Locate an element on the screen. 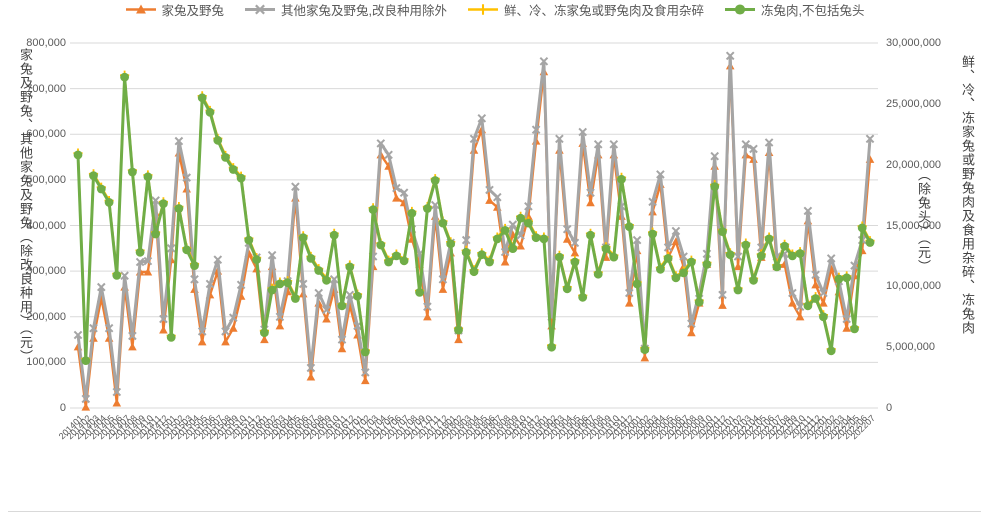  left-axis-tick: 600,000 is located at coordinates (46, 134).